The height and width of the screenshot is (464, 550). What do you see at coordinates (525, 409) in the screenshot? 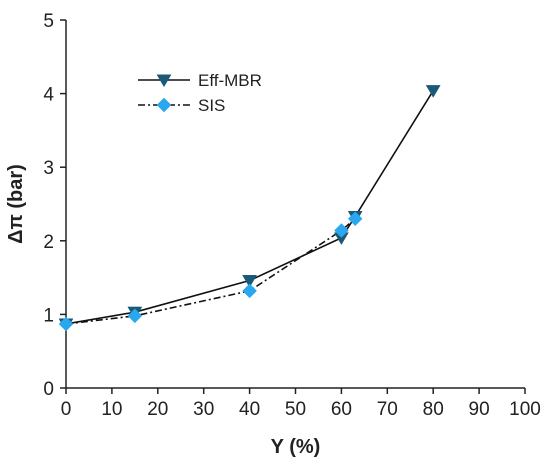
I see `x-tick-label: 100` at bounding box center [525, 409].